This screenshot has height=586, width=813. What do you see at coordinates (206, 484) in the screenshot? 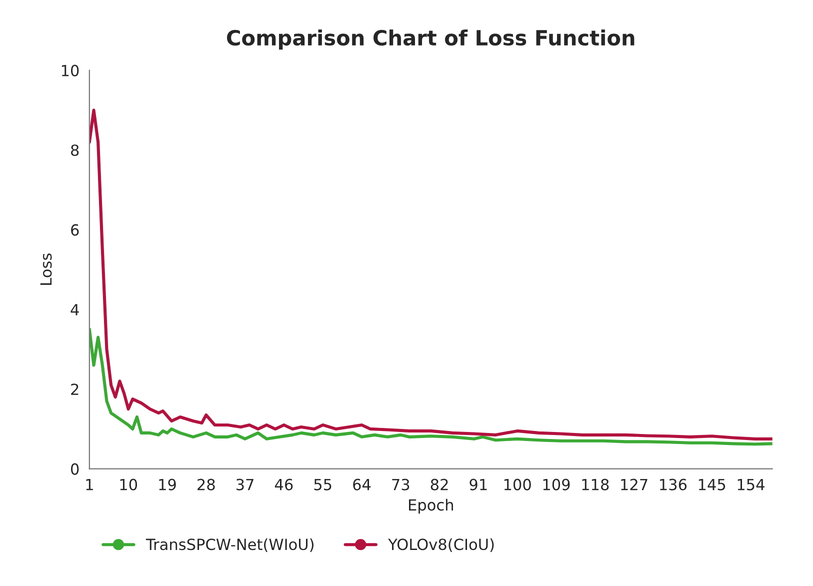
I see `x-tick-label: 28` at bounding box center [206, 484].